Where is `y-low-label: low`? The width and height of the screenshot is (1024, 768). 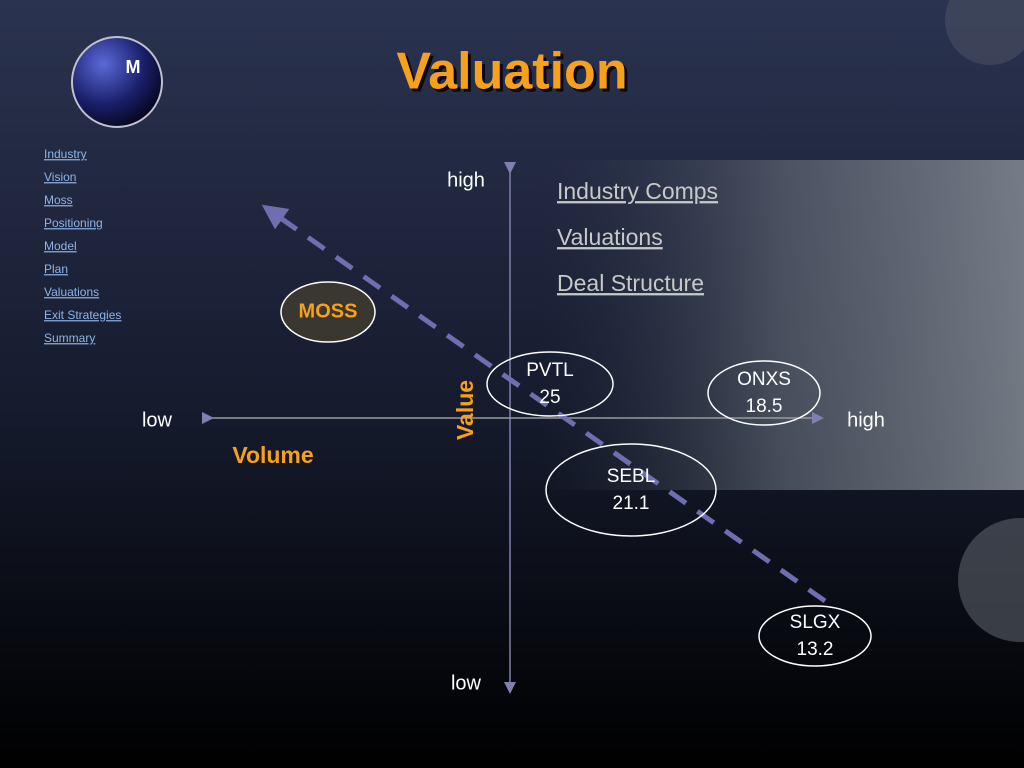
y-low-label: low is located at coordinates (466, 683).